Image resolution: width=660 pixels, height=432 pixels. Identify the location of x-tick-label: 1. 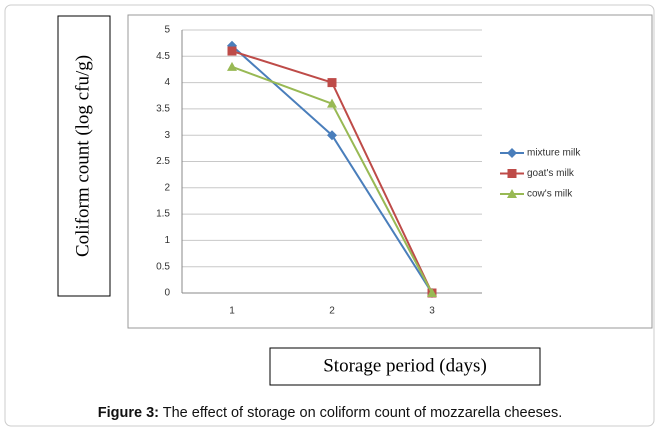
(232, 311).